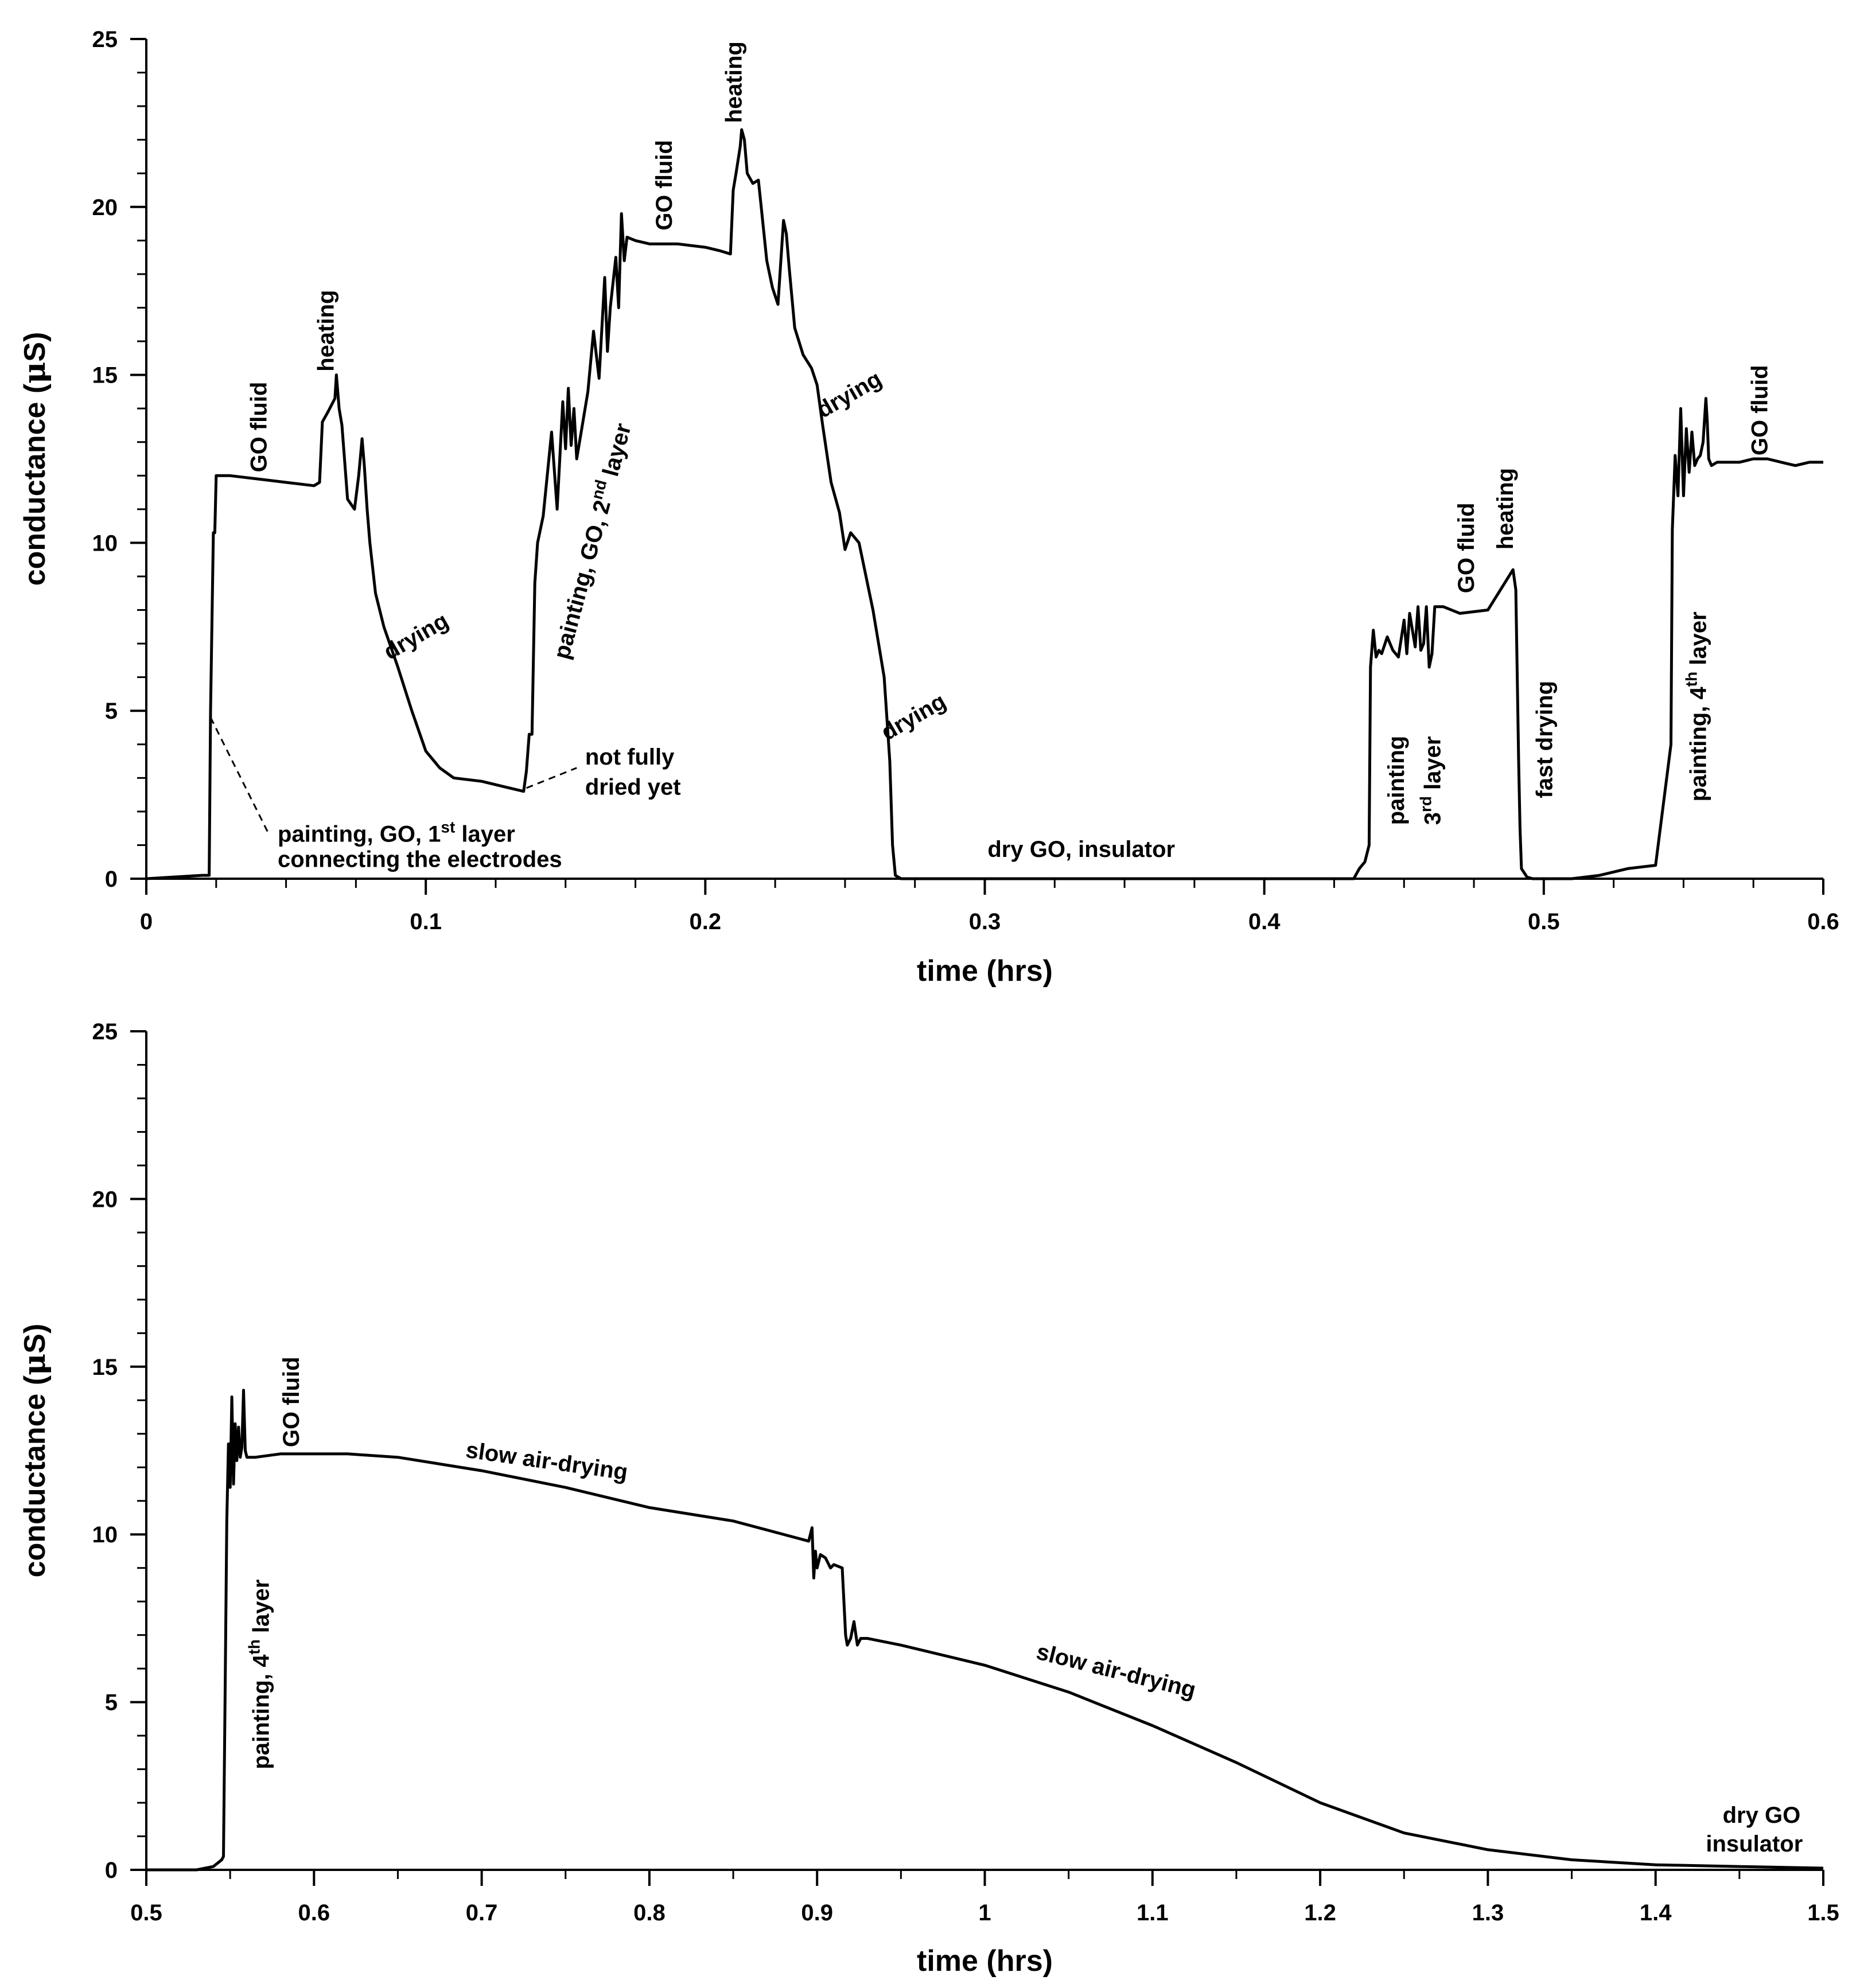 This screenshot has height=1988, width=1860. I want to click on x-tick-label: 0.7, so click(482, 1912).